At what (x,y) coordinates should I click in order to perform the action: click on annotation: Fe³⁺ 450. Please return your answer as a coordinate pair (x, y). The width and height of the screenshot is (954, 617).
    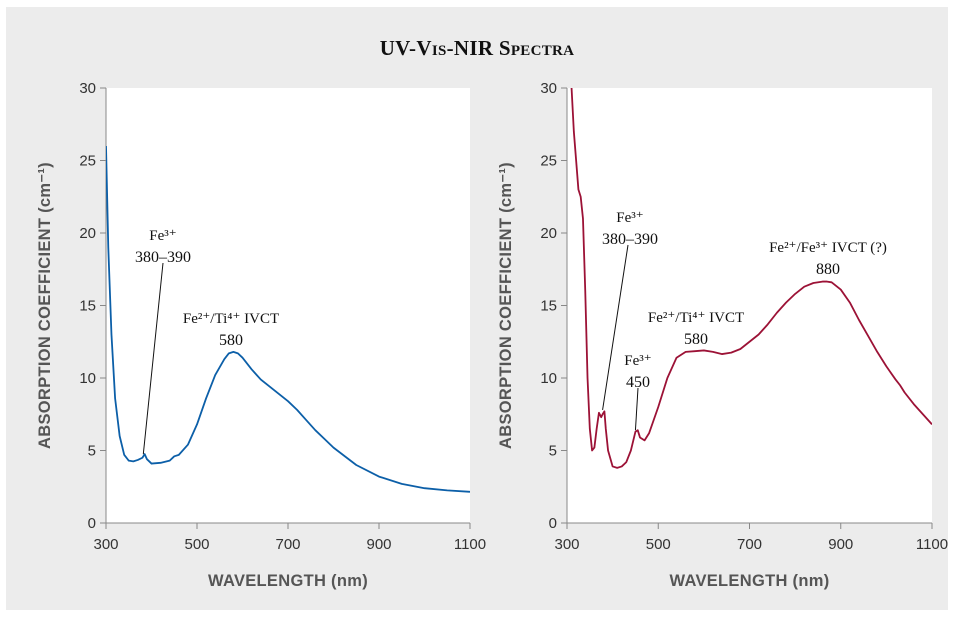
    Looking at the image, I should click on (638, 392).